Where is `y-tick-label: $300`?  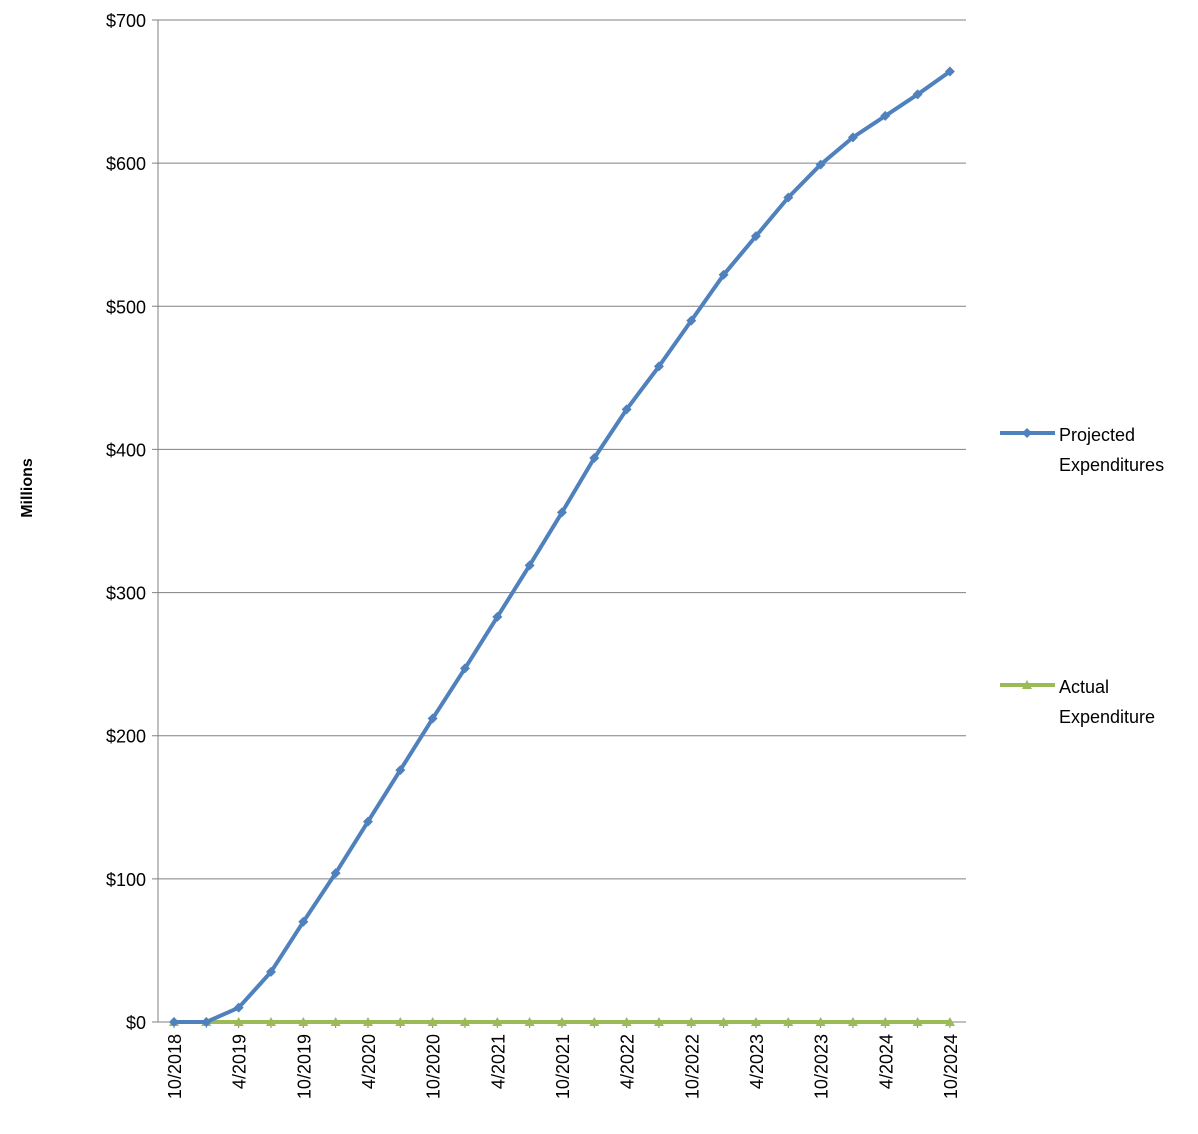 y-tick-label: $300 is located at coordinates (126, 594).